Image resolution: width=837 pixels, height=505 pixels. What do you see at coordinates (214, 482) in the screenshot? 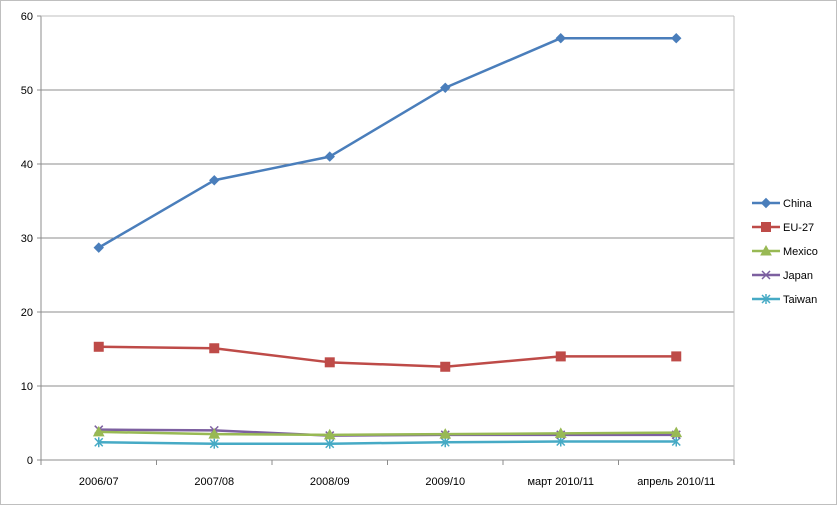
I see `x-tick-label: 2007/08` at bounding box center [214, 482].